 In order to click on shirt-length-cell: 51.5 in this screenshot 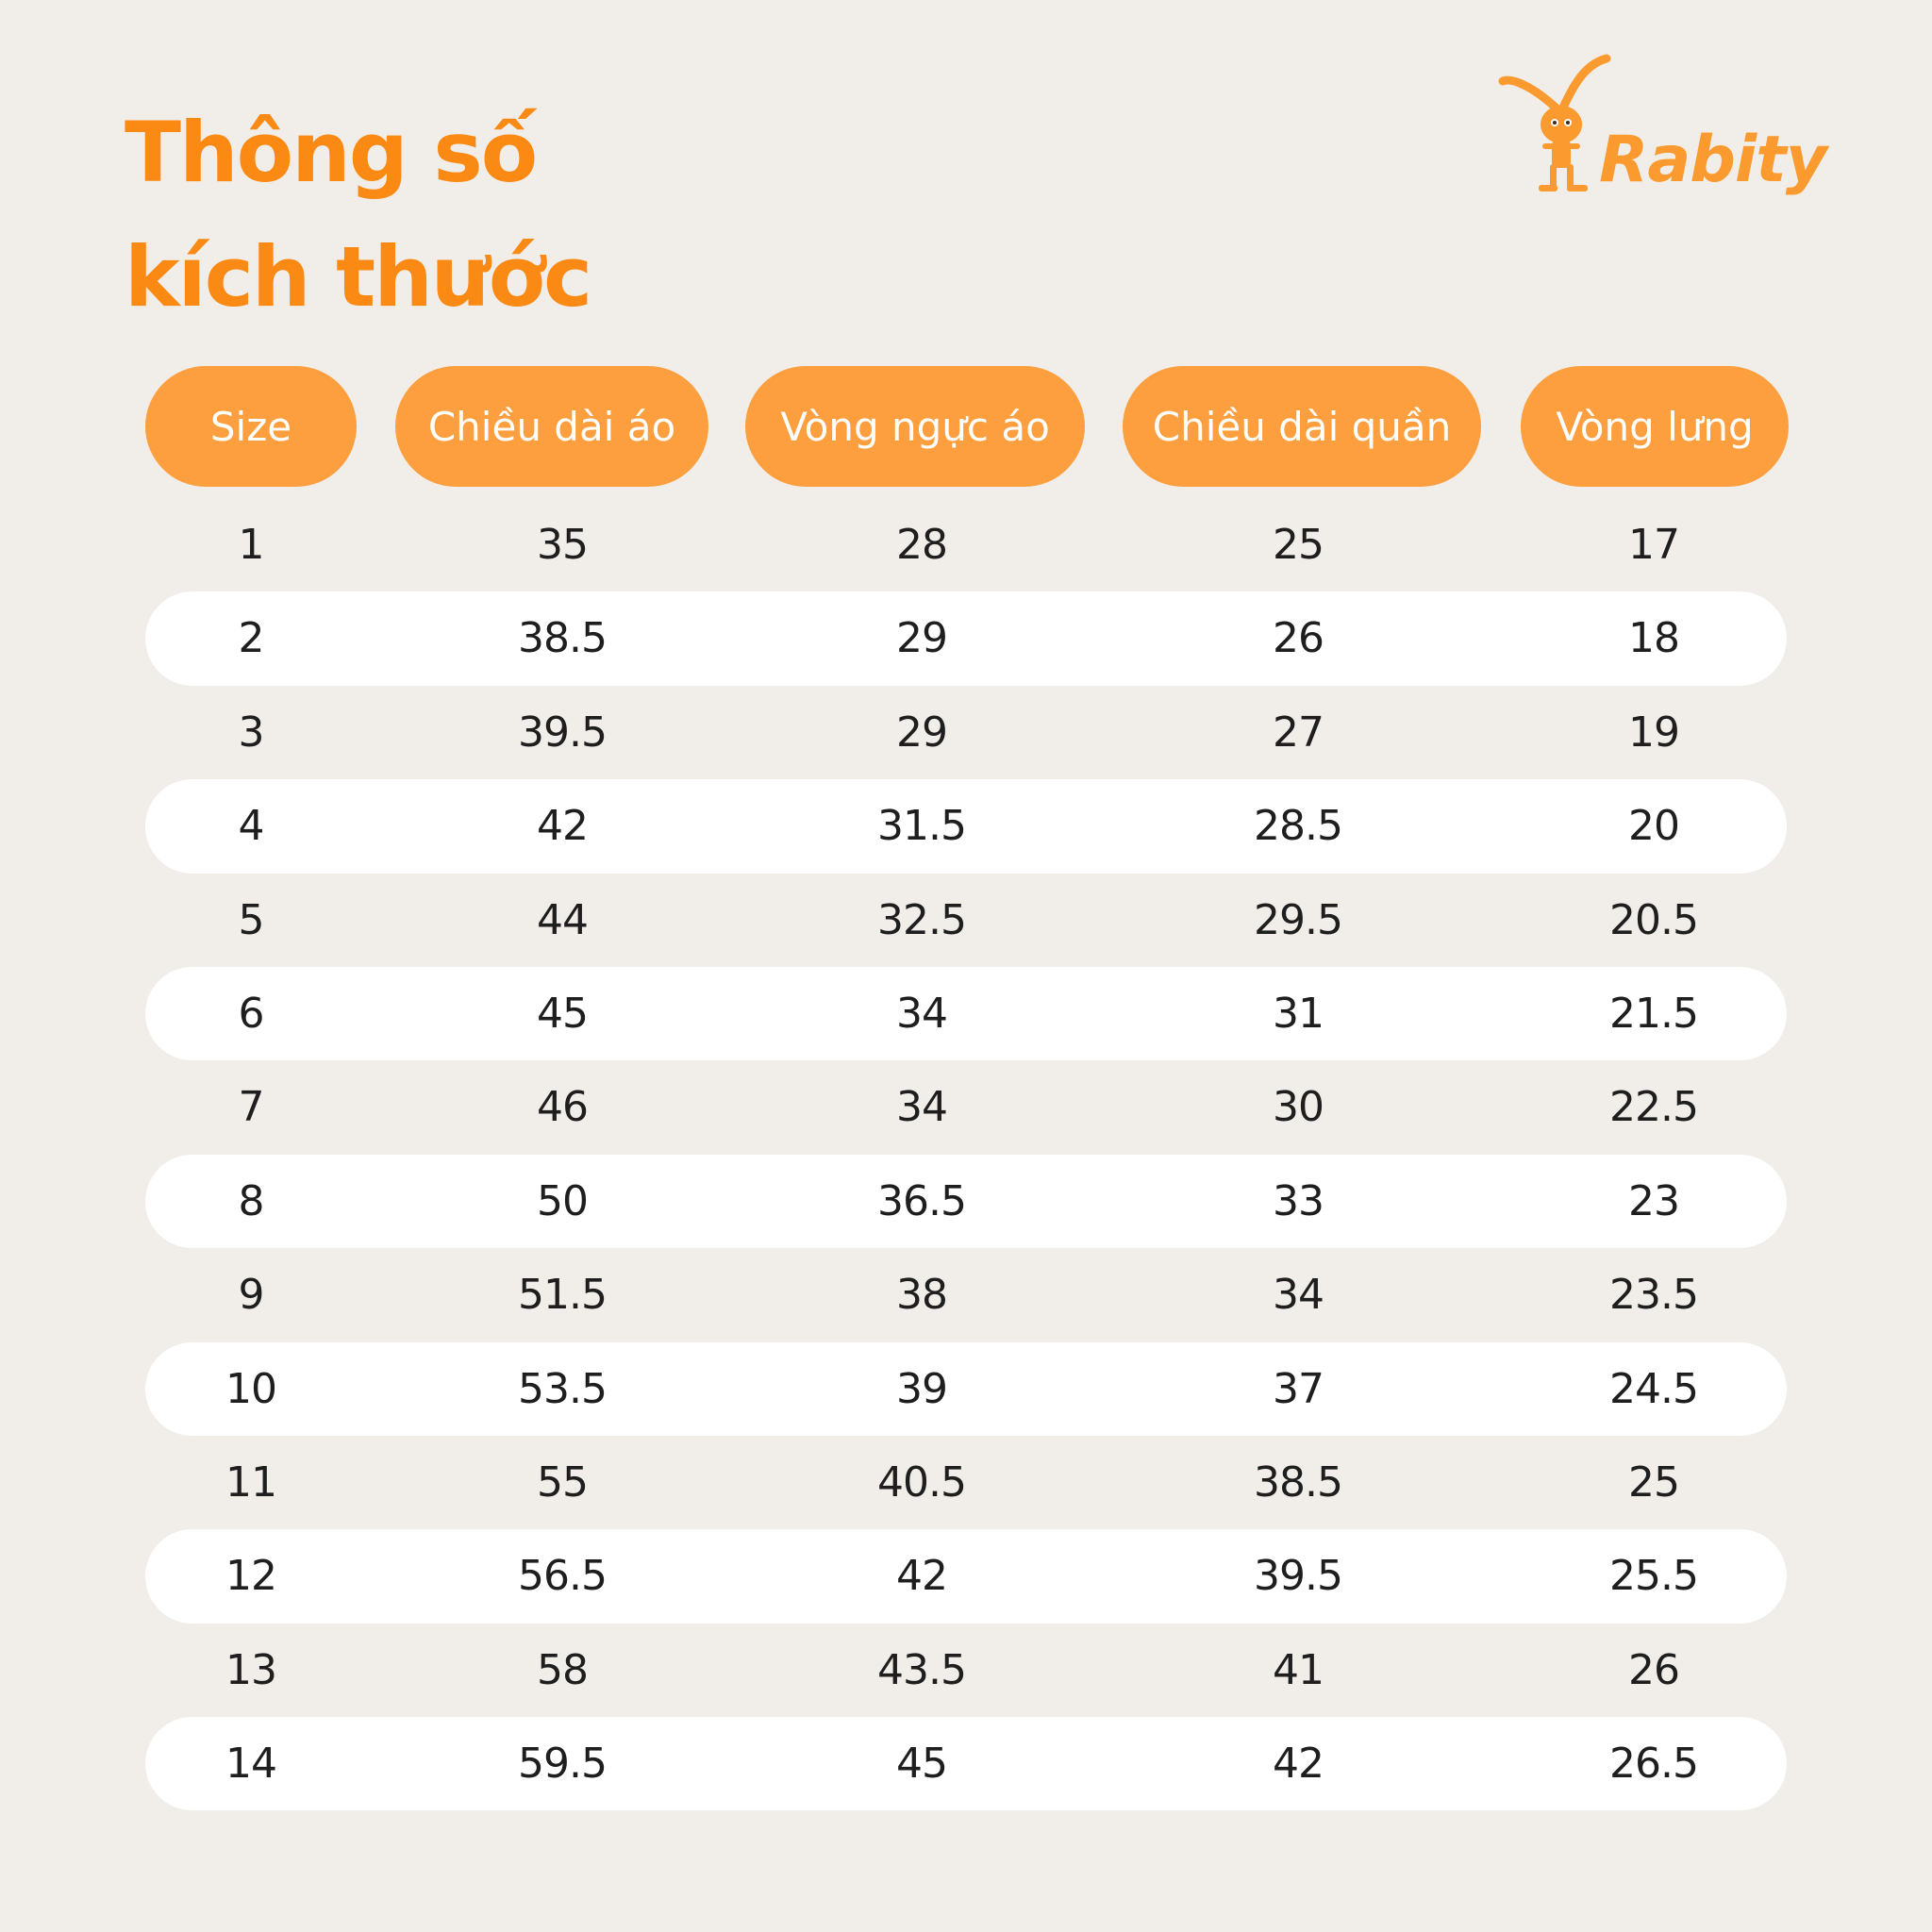, I will do `click(563, 1295)`.